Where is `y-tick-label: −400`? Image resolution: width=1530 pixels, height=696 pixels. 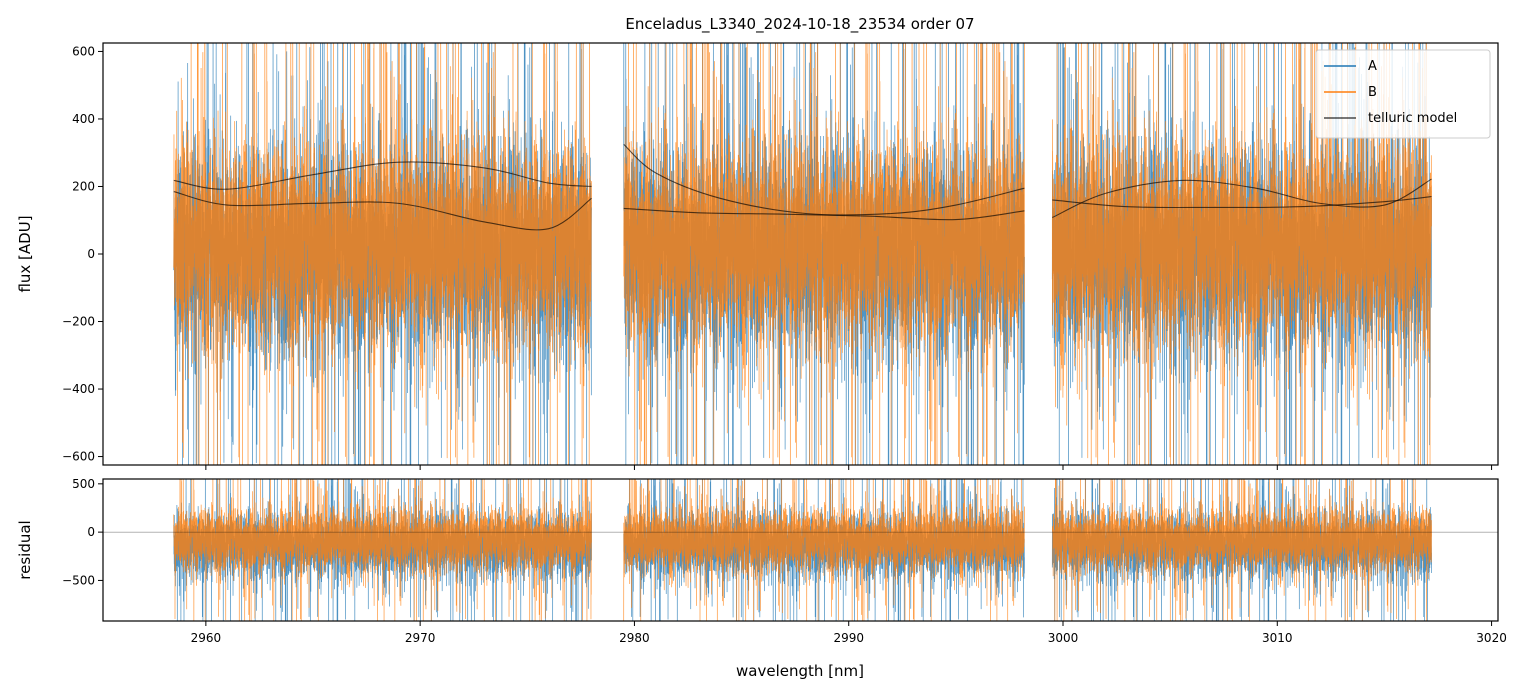
y-tick-label: −400 is located at coordinates (78, 389).